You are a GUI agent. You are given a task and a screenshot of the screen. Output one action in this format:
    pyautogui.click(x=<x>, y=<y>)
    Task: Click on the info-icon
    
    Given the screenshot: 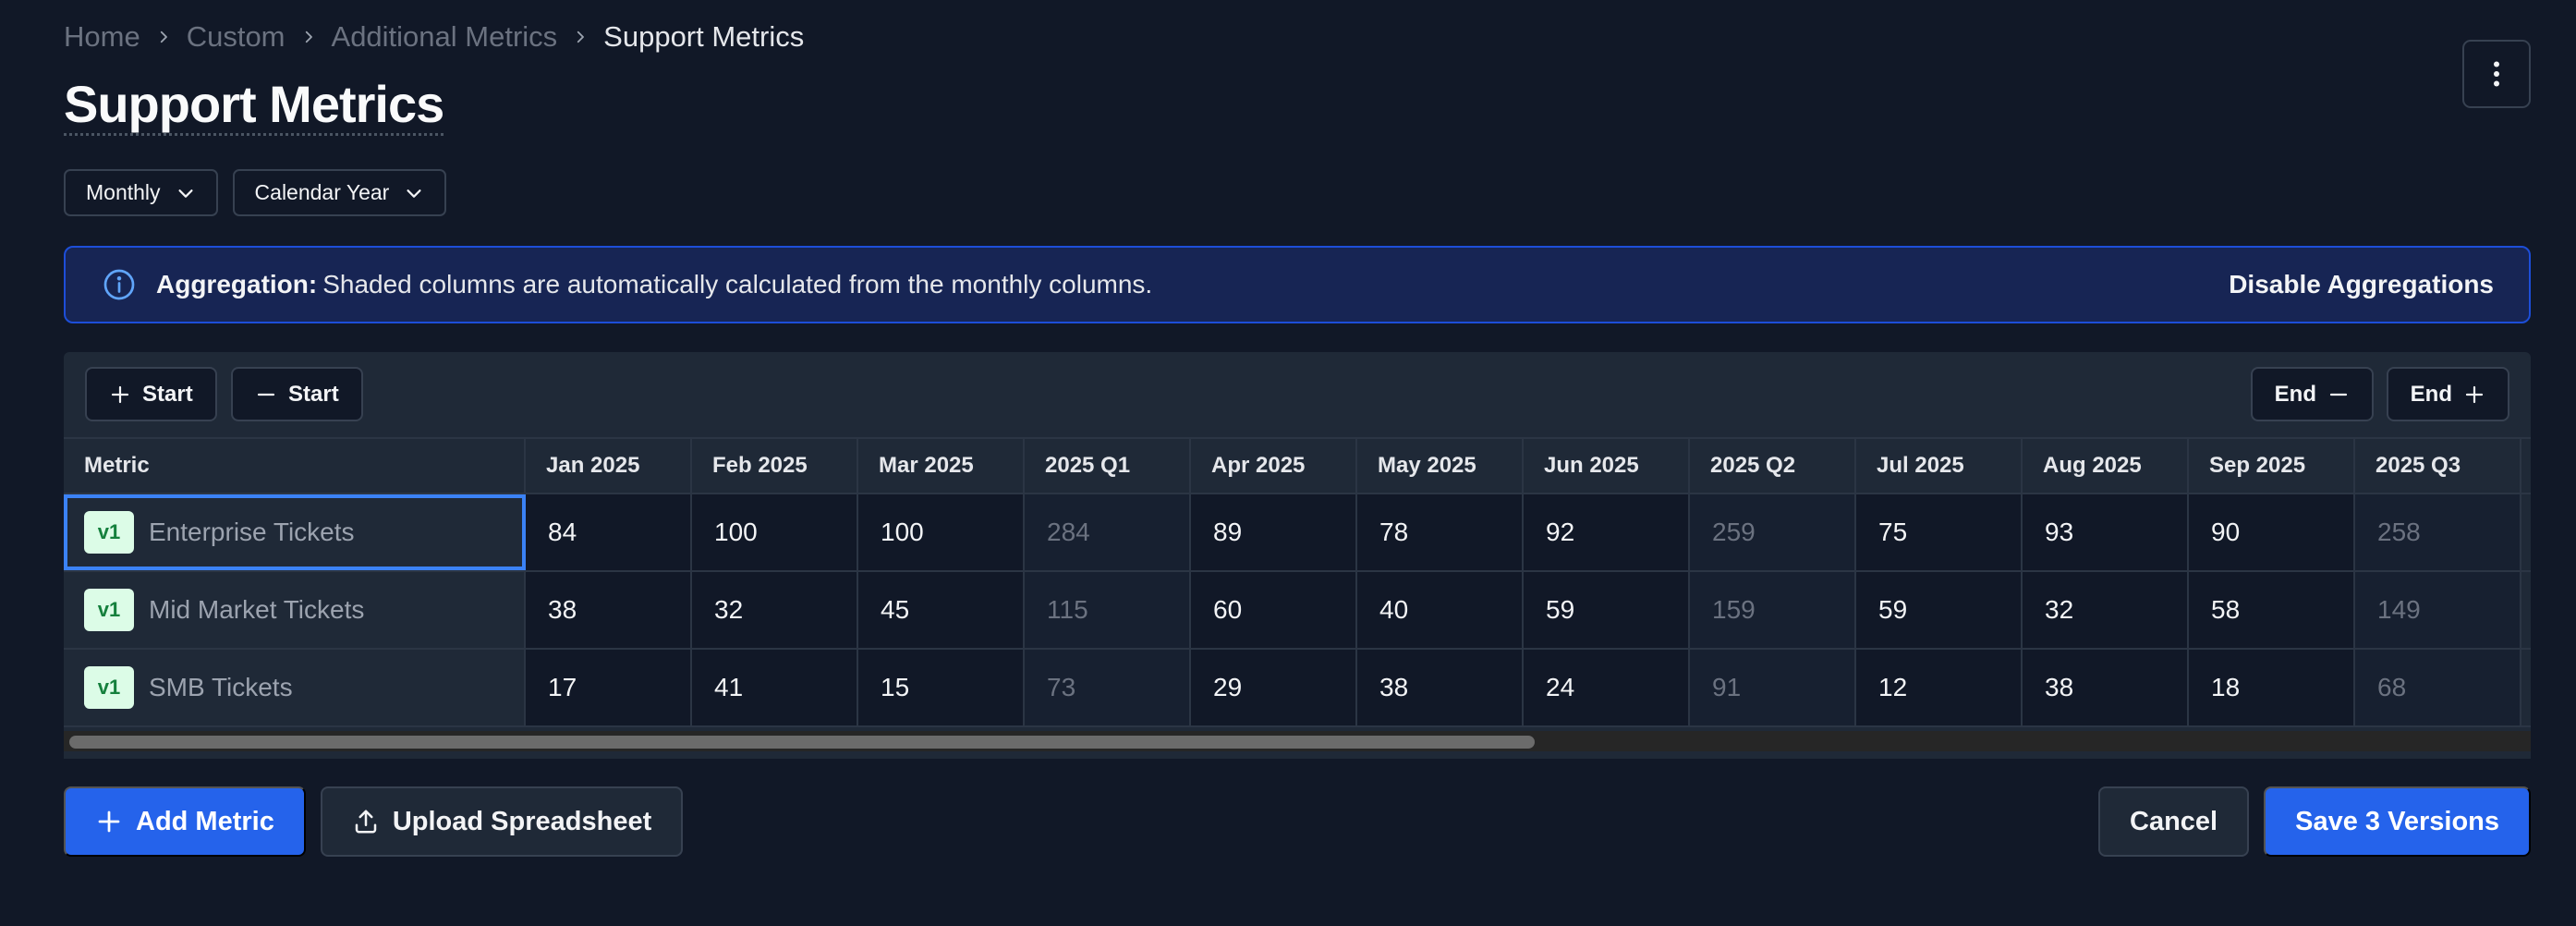 What is the action you would take?
    pyautogui.click(x=120, y=284)
    